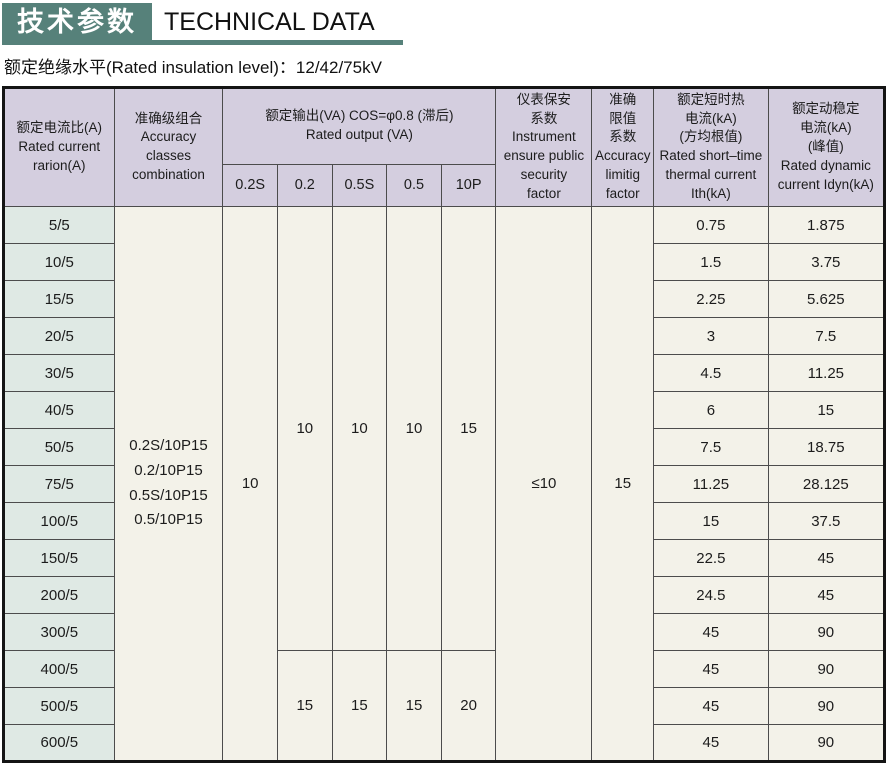 The height and width of the screenshot is (765, 890). Describe the element at coordinates (826, 484) in the screenshot. I see `dynamic-current-cell: 28.125` at that location.